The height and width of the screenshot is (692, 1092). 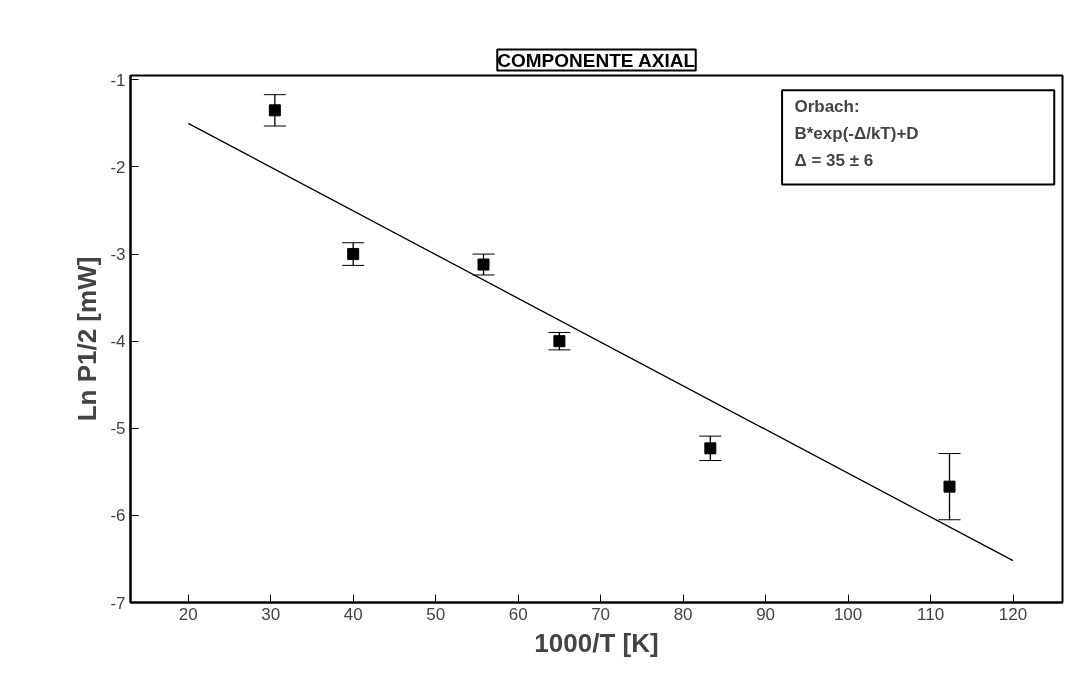 What do you see at coordinates (353, 614) in the screenshot?
I see `x-tick-label: 40` at bounding box center [353, 614].